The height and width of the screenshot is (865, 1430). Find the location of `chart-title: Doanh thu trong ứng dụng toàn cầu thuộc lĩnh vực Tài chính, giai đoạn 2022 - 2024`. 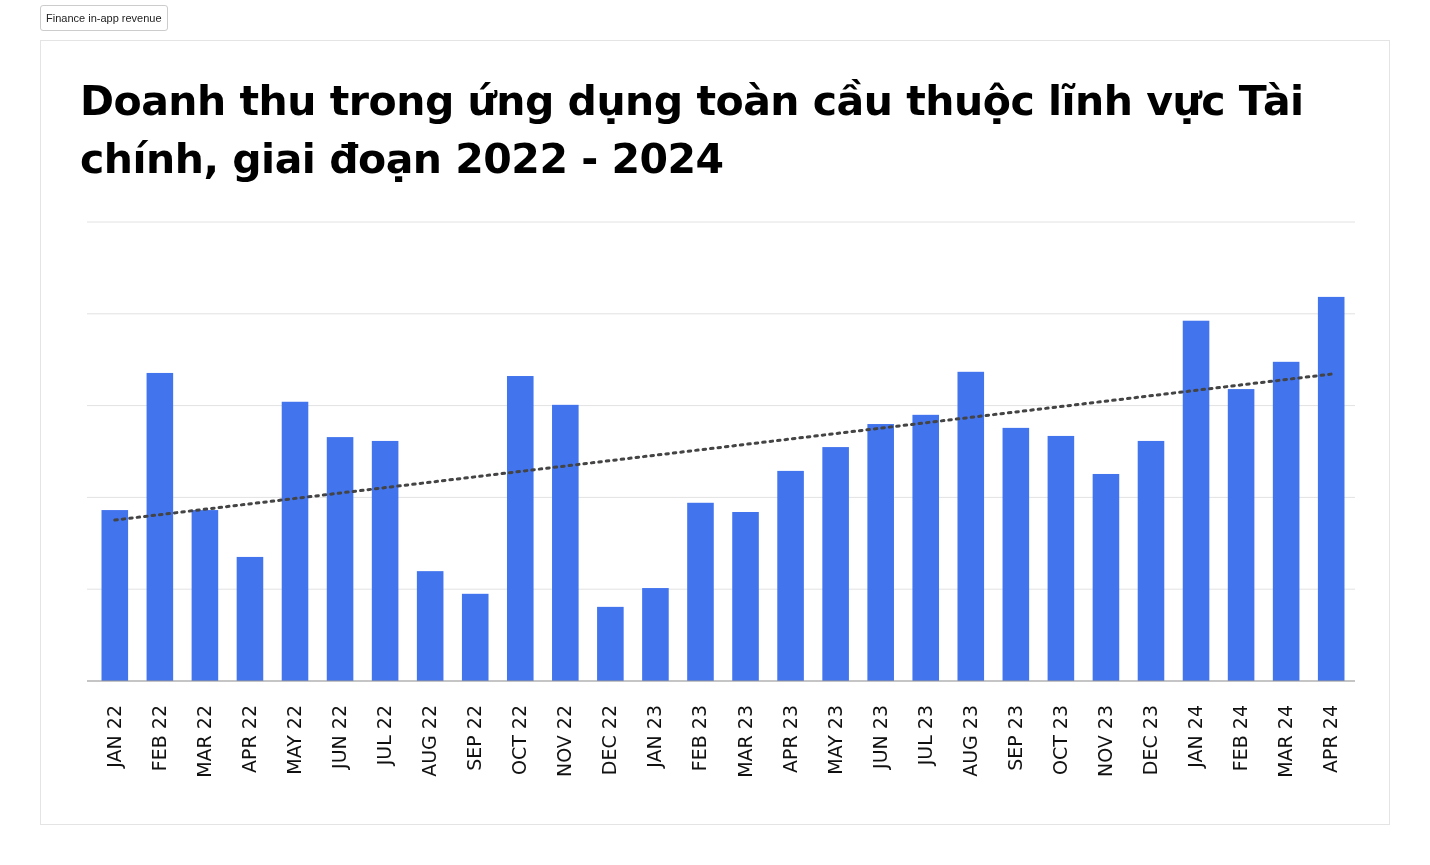

chart-title: Doanh thu trong ứng dụng toàn cầu thuộc lĩnh vực Tài chính, giai đoạn 2022 - 2024 is located at coordinates (692, 130).